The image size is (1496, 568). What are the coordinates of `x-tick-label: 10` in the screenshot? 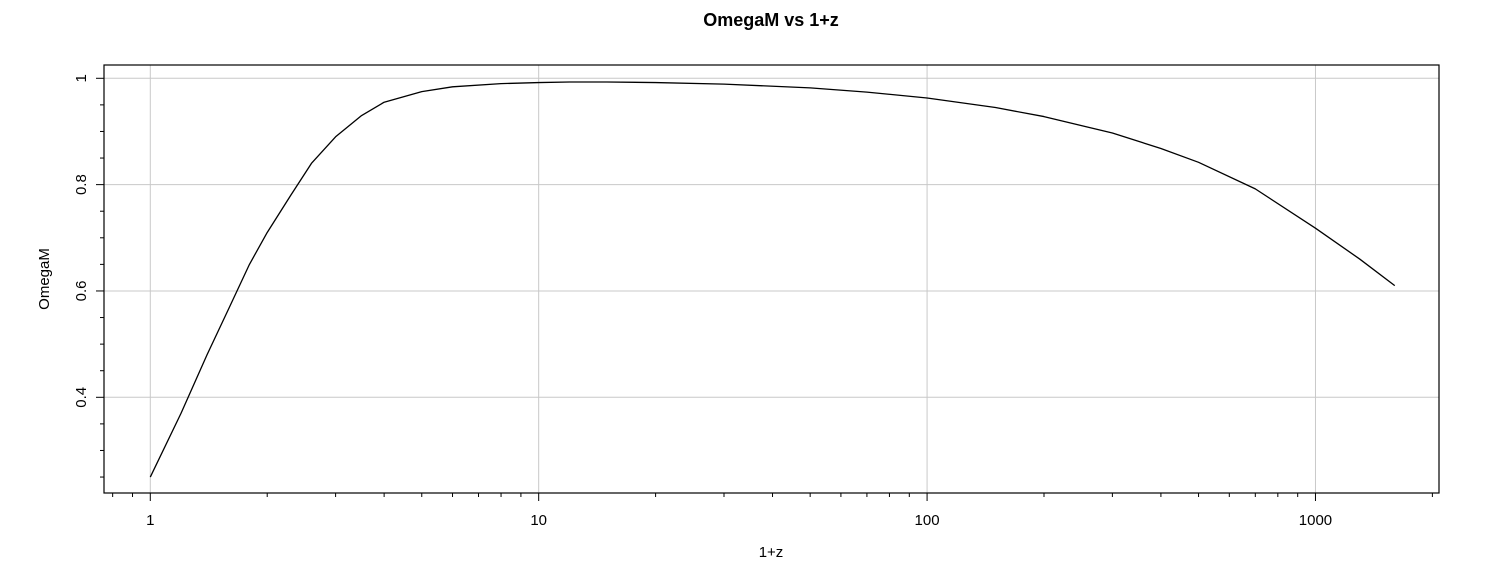 It's located at (538, 520).